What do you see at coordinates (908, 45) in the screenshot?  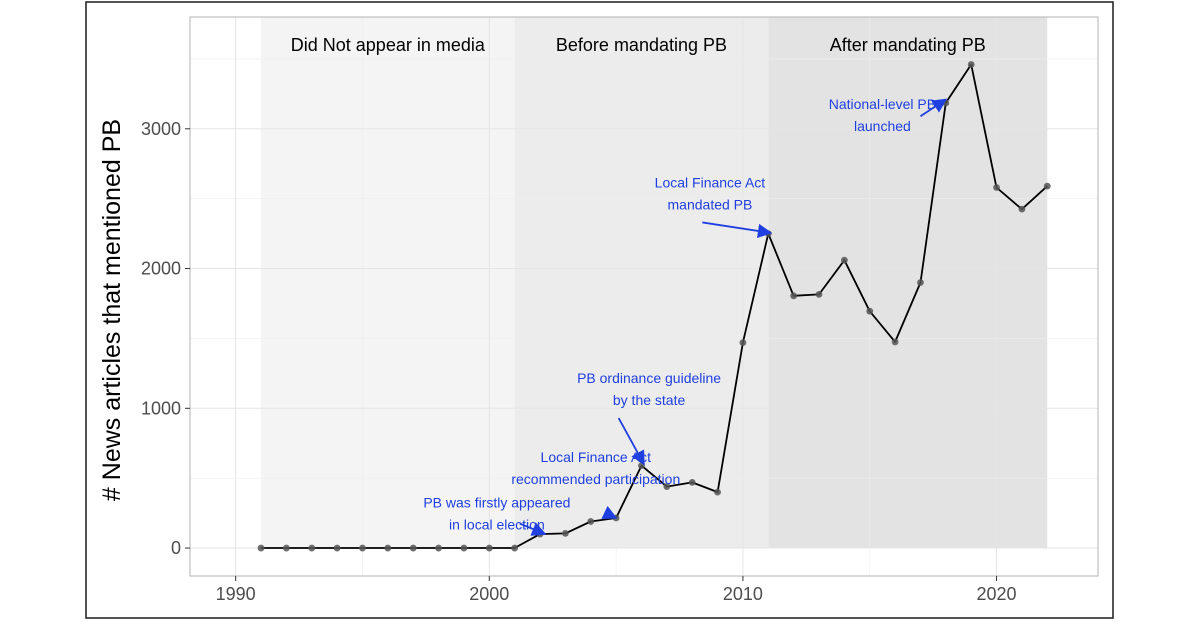 I see `region-label: After mandating PB` at bounding box center [908, 45].